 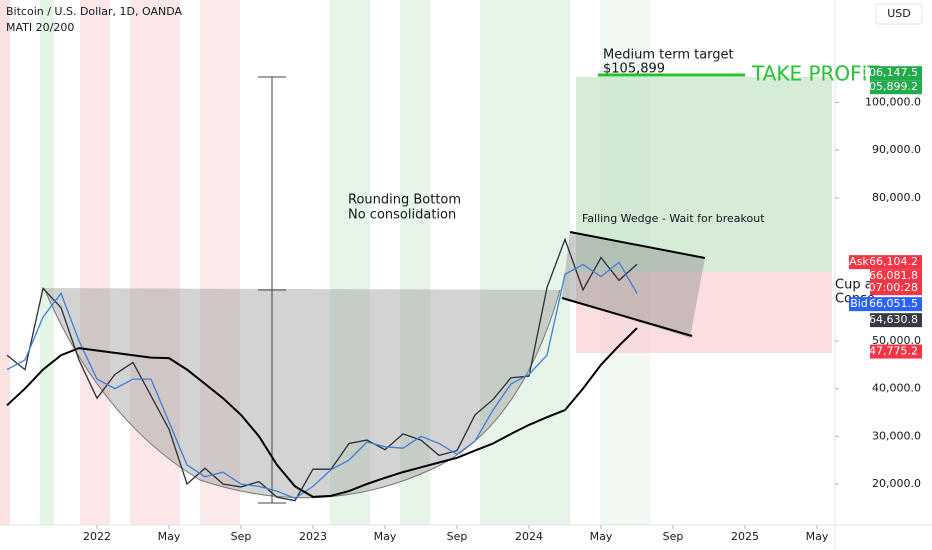 What do you see at coordinates (896, 388) in the screenshot?
I see `y-tick-label: 40,000.0` at bounding box center [896, 388].